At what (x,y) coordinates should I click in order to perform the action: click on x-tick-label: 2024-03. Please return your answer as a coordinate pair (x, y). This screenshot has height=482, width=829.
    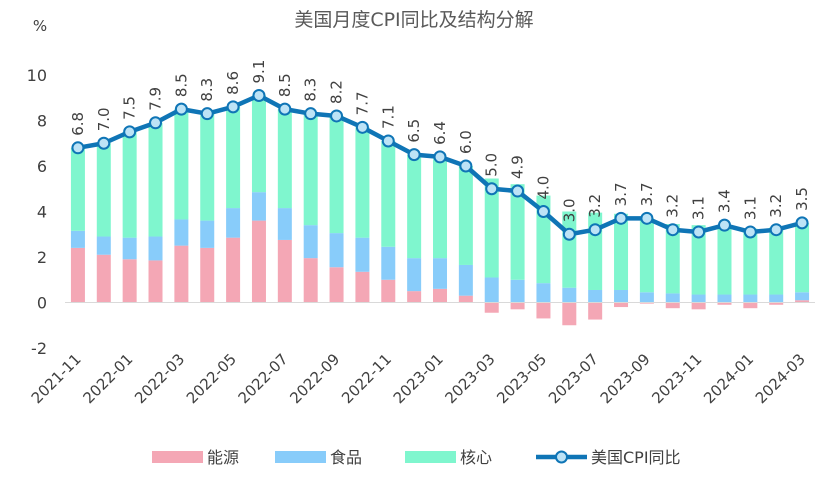
    Looking at the image, I should click on (780, 378).